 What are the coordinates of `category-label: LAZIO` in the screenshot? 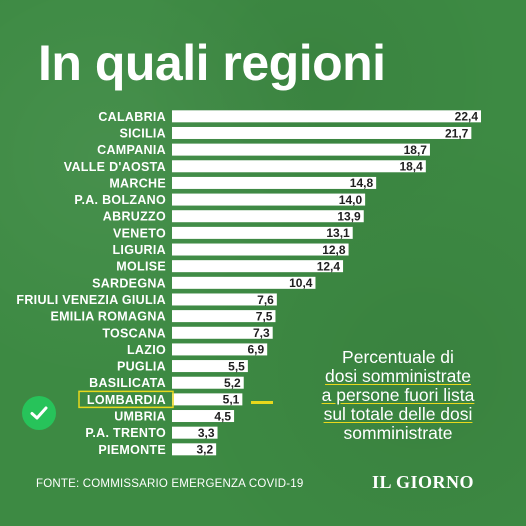 It's located at (146, 350).